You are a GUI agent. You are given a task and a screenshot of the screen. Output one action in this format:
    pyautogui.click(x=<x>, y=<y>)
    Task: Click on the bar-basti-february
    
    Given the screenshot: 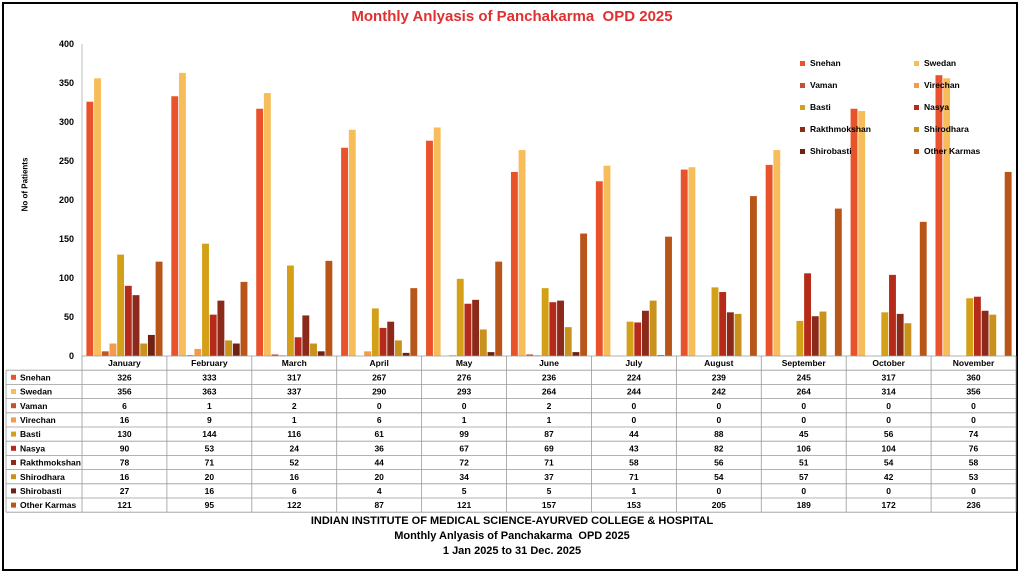 What is the action you would take?
    pyautogui.click(x=205, y=299)
    